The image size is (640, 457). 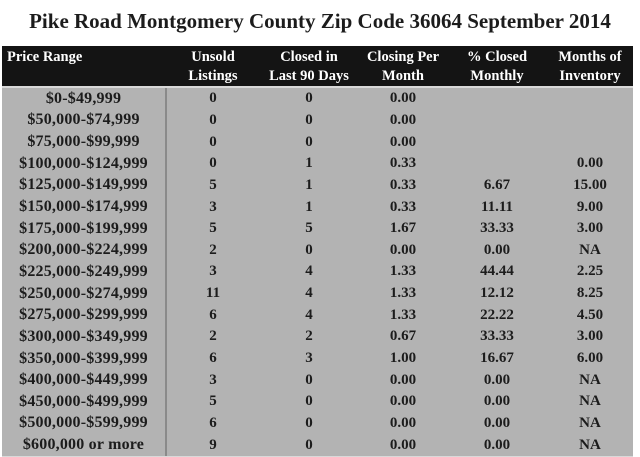 What do you see at coordinates (84, 315) in the screenshot?
I see `price-range-cell: $275,000-$299,999` at bounding box center [84, 315].